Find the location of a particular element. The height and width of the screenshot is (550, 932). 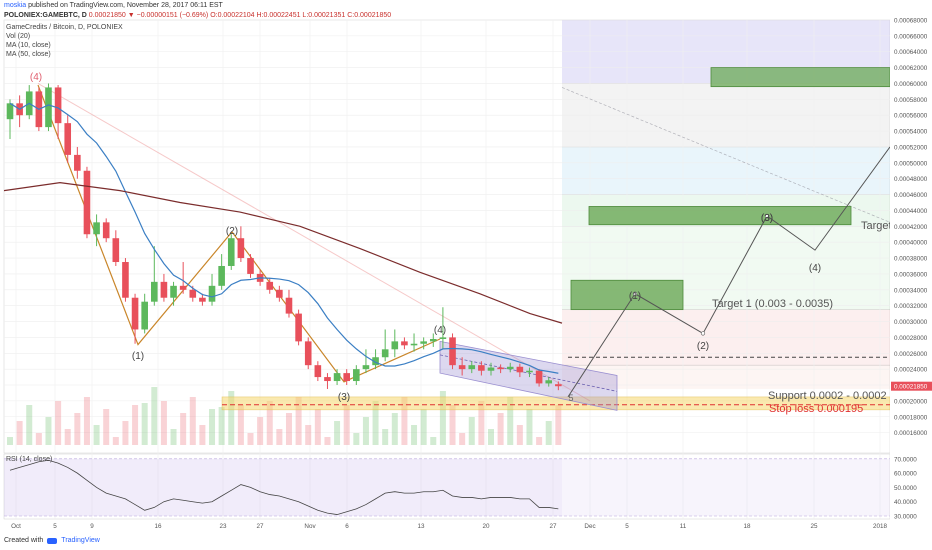

y-tick-label: 0.00036000 is located at coordinates (911, 274).